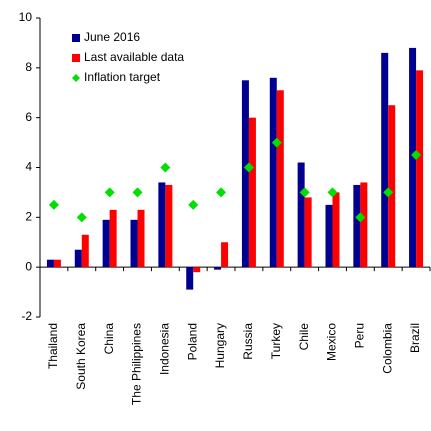 This screenshot has height=431, width=431. I want to click on x-tick-label: Peru, so click(360, 335).